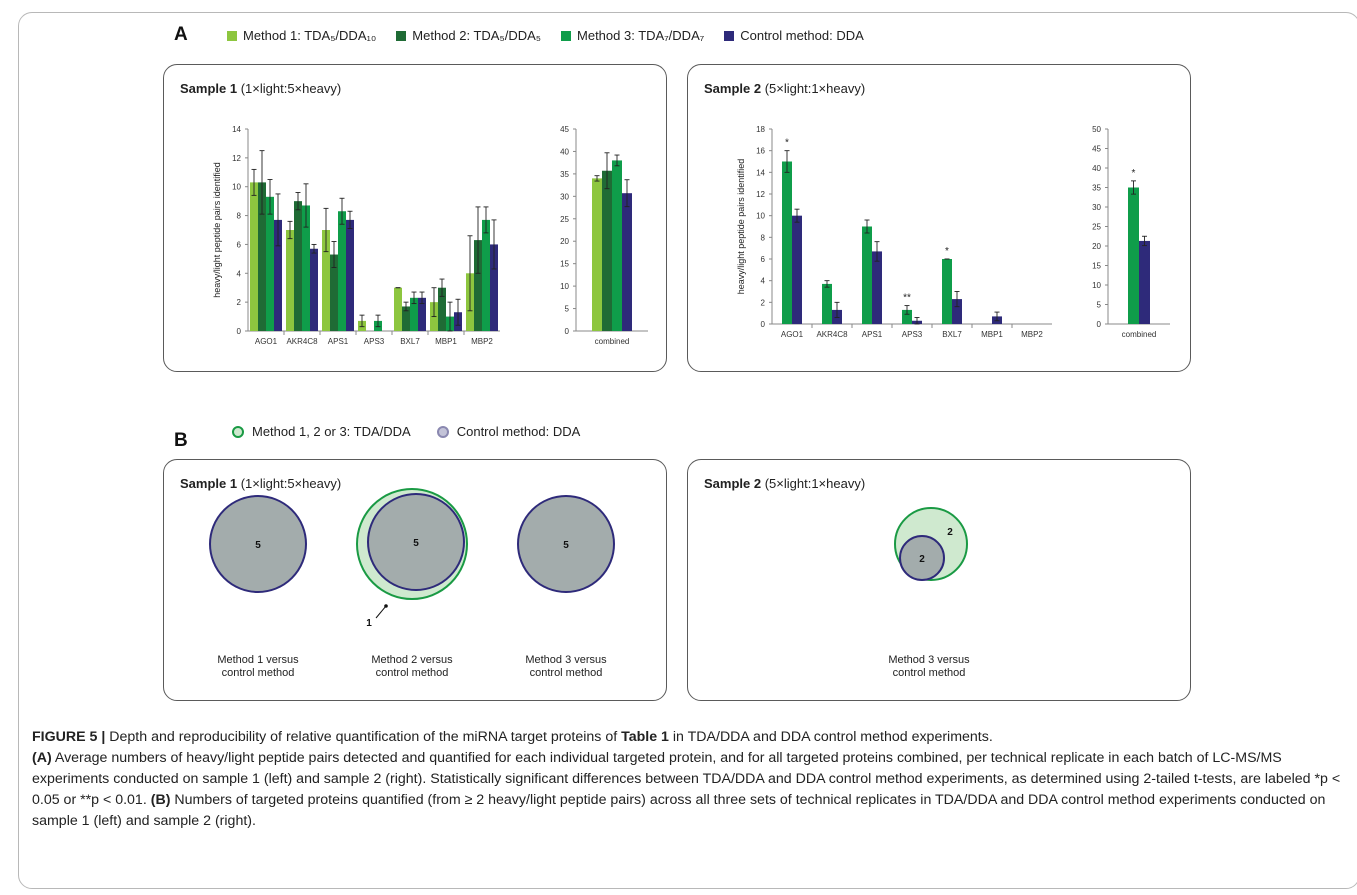 The width and height of the screenshot is (1357, 895). I want to click on x-tick-label: combined, so click(1139, 334).